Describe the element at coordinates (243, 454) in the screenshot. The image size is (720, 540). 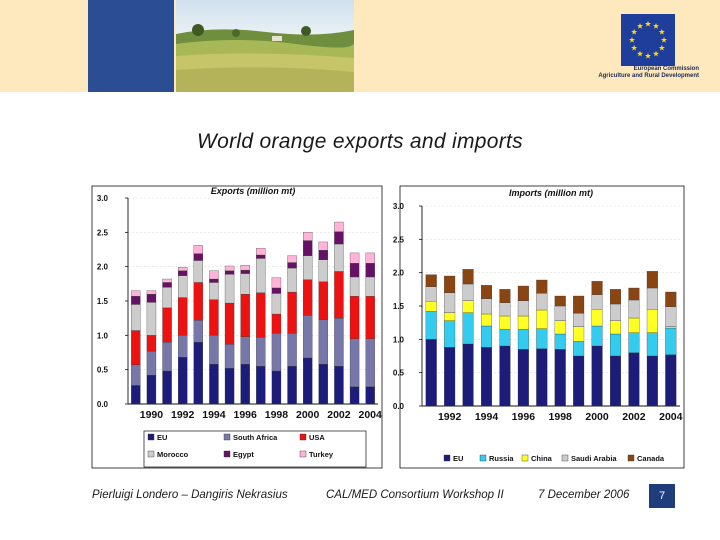
I see `legend-label: Egypt` at that location.